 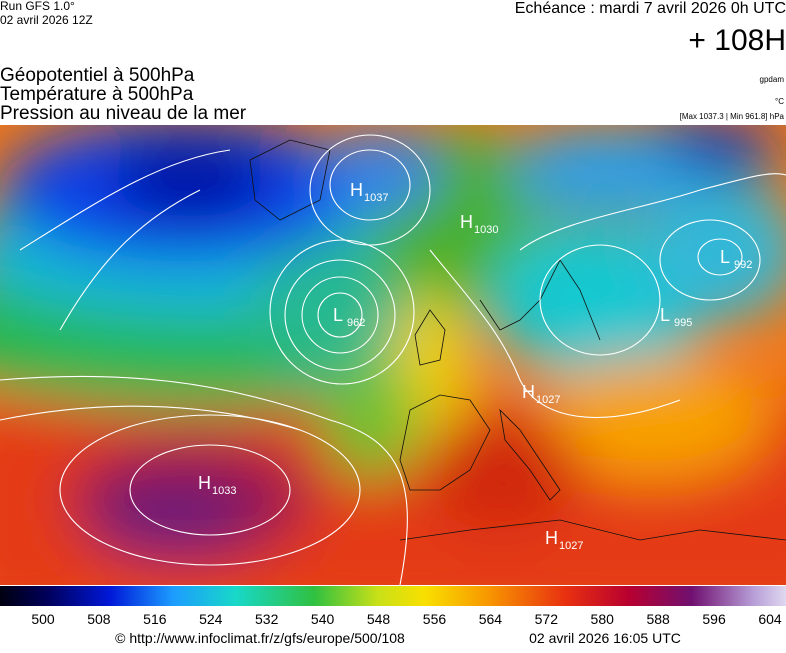 I want to click on unit-label: gpdam, so click(x=772, y=79).